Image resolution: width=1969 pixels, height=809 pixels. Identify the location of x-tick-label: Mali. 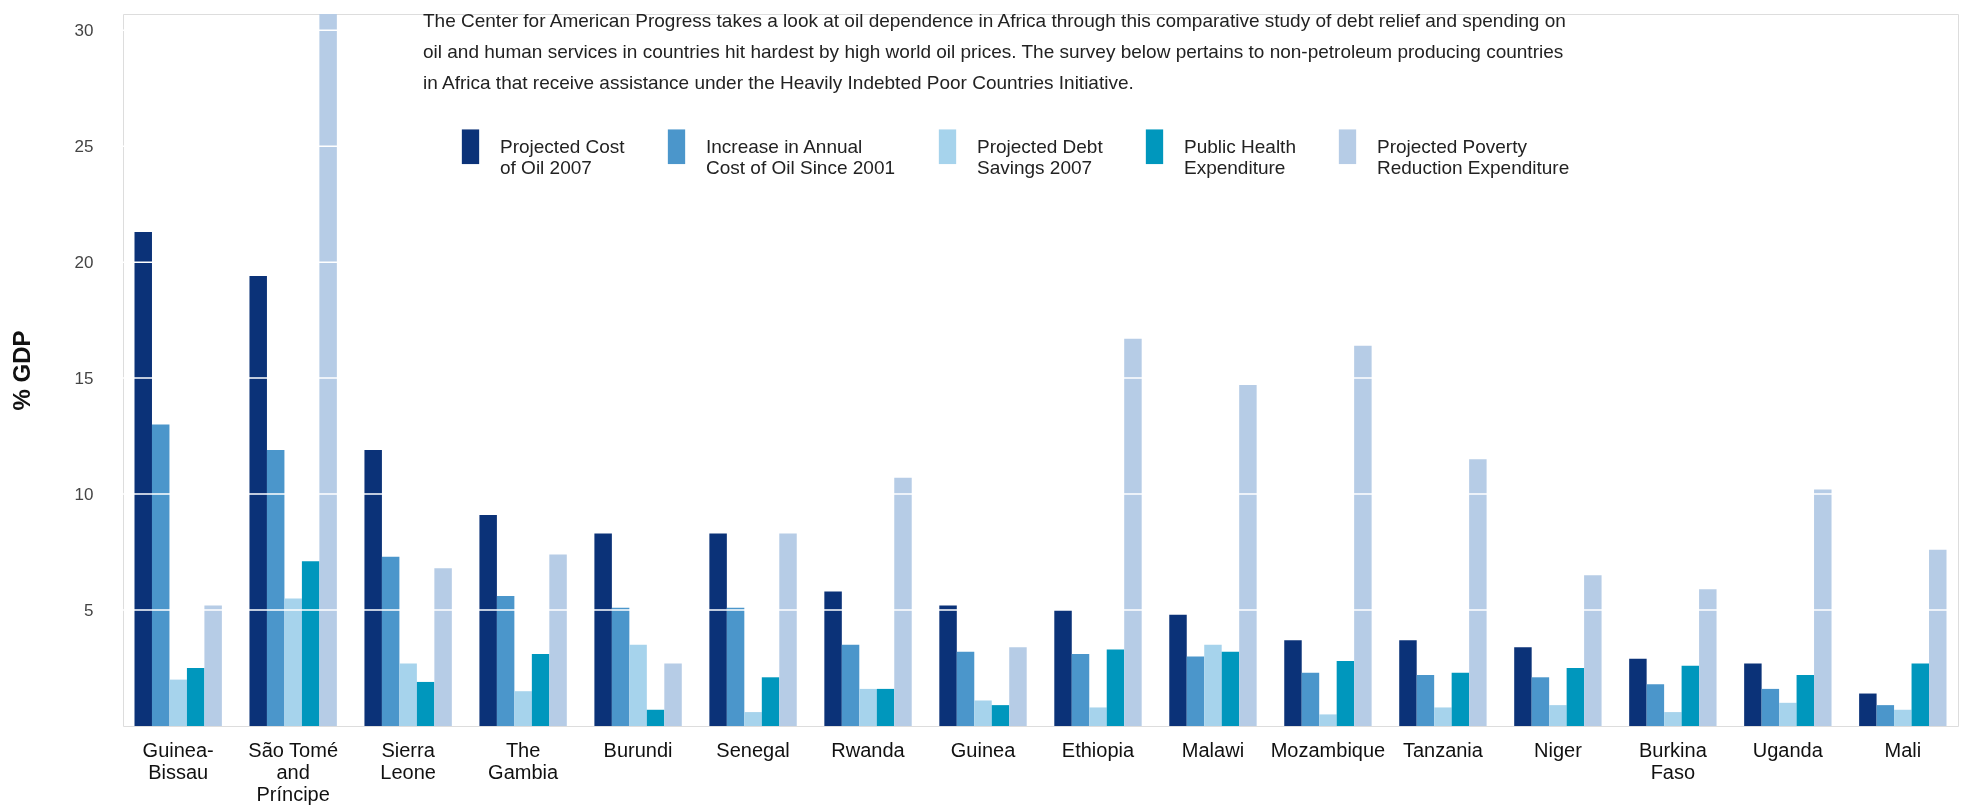
(1903, 749).